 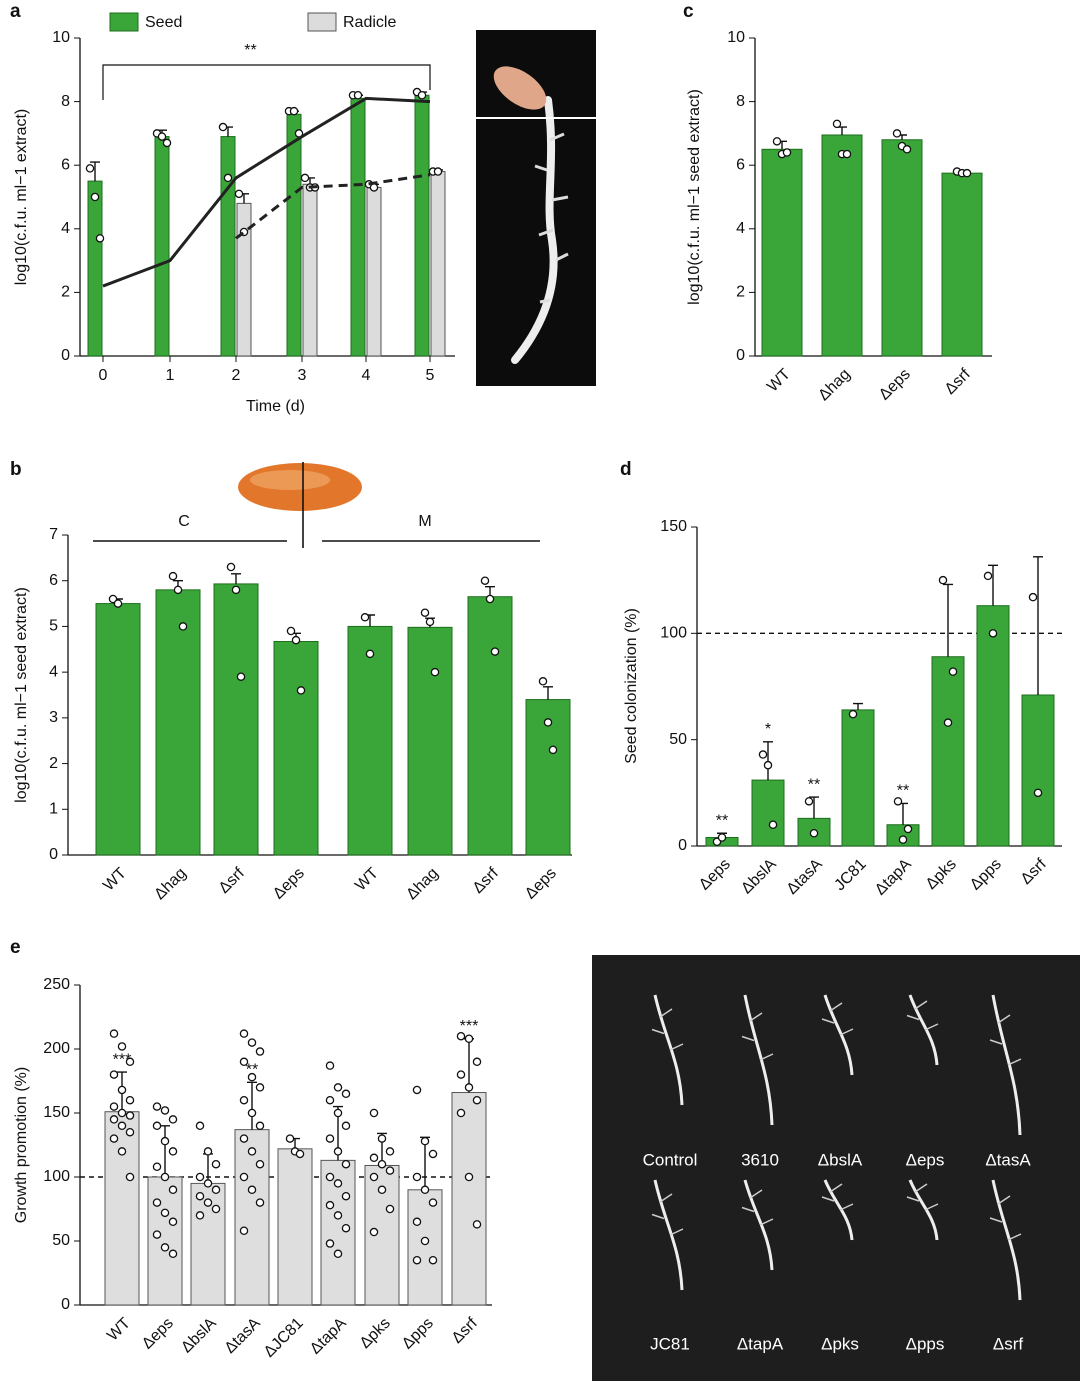 I want to click on x-tick-label: WT, so click(x=119, y=1330).